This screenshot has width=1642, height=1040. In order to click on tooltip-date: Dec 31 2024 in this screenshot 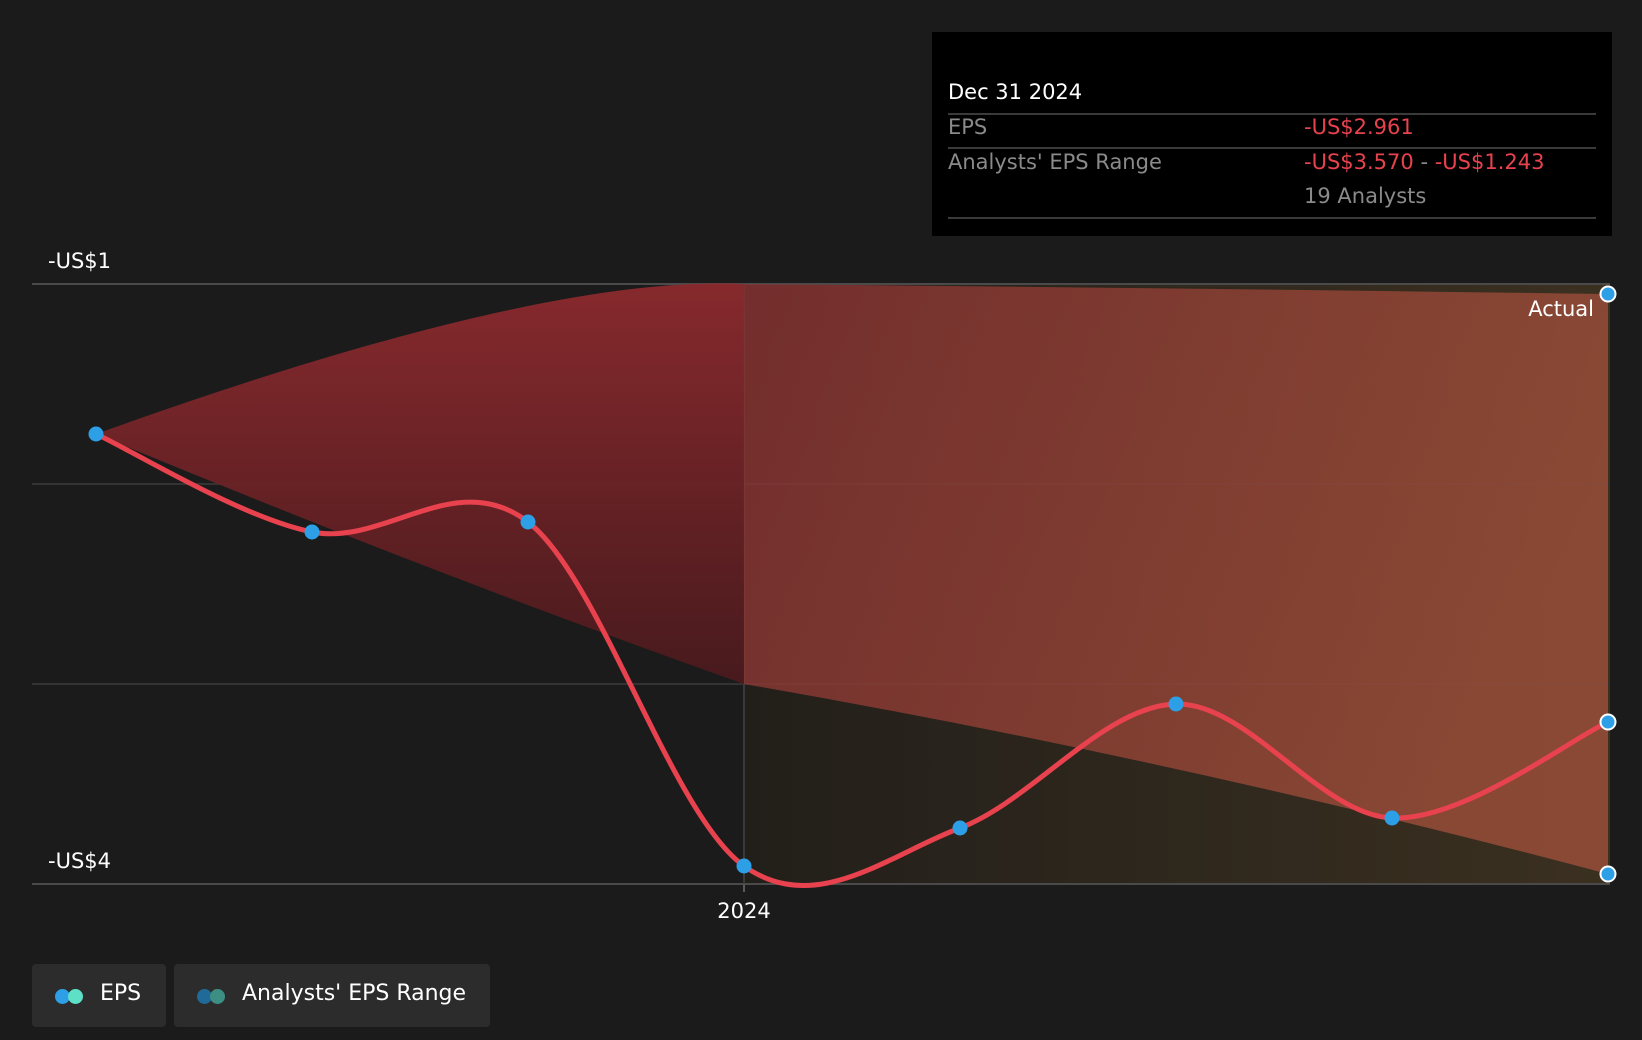, I will do `click(1015, 92)`.